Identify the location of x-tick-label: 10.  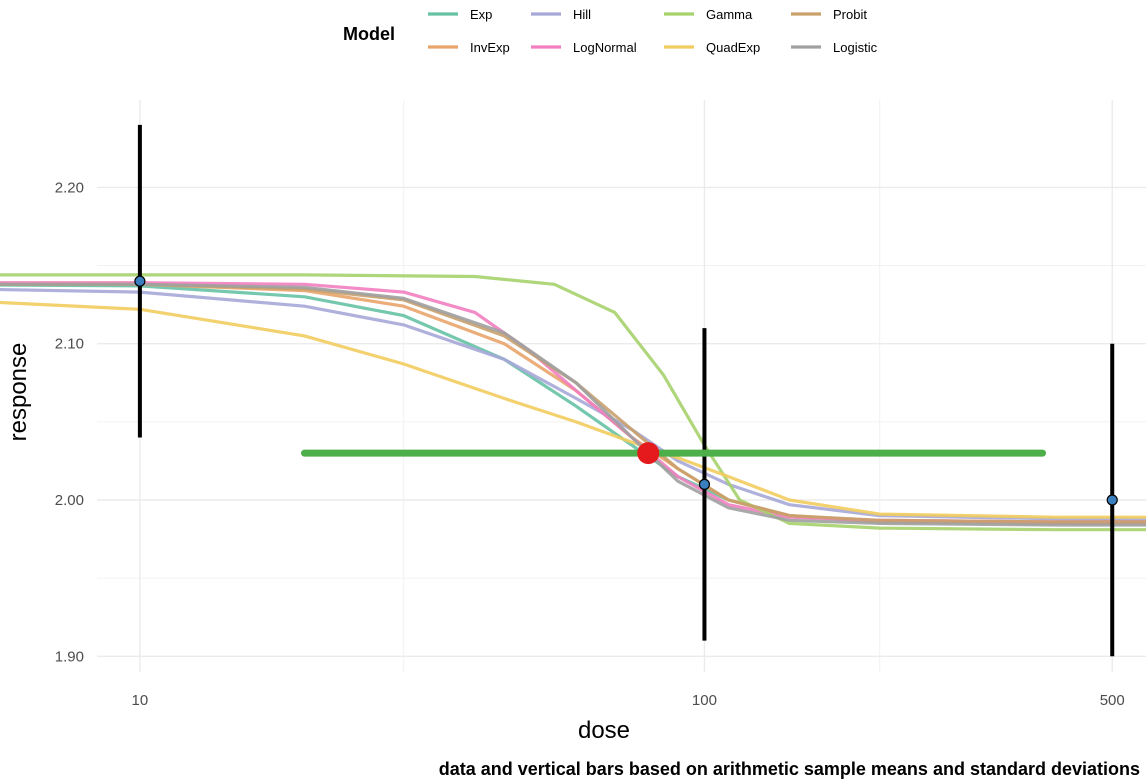
(140, 700).